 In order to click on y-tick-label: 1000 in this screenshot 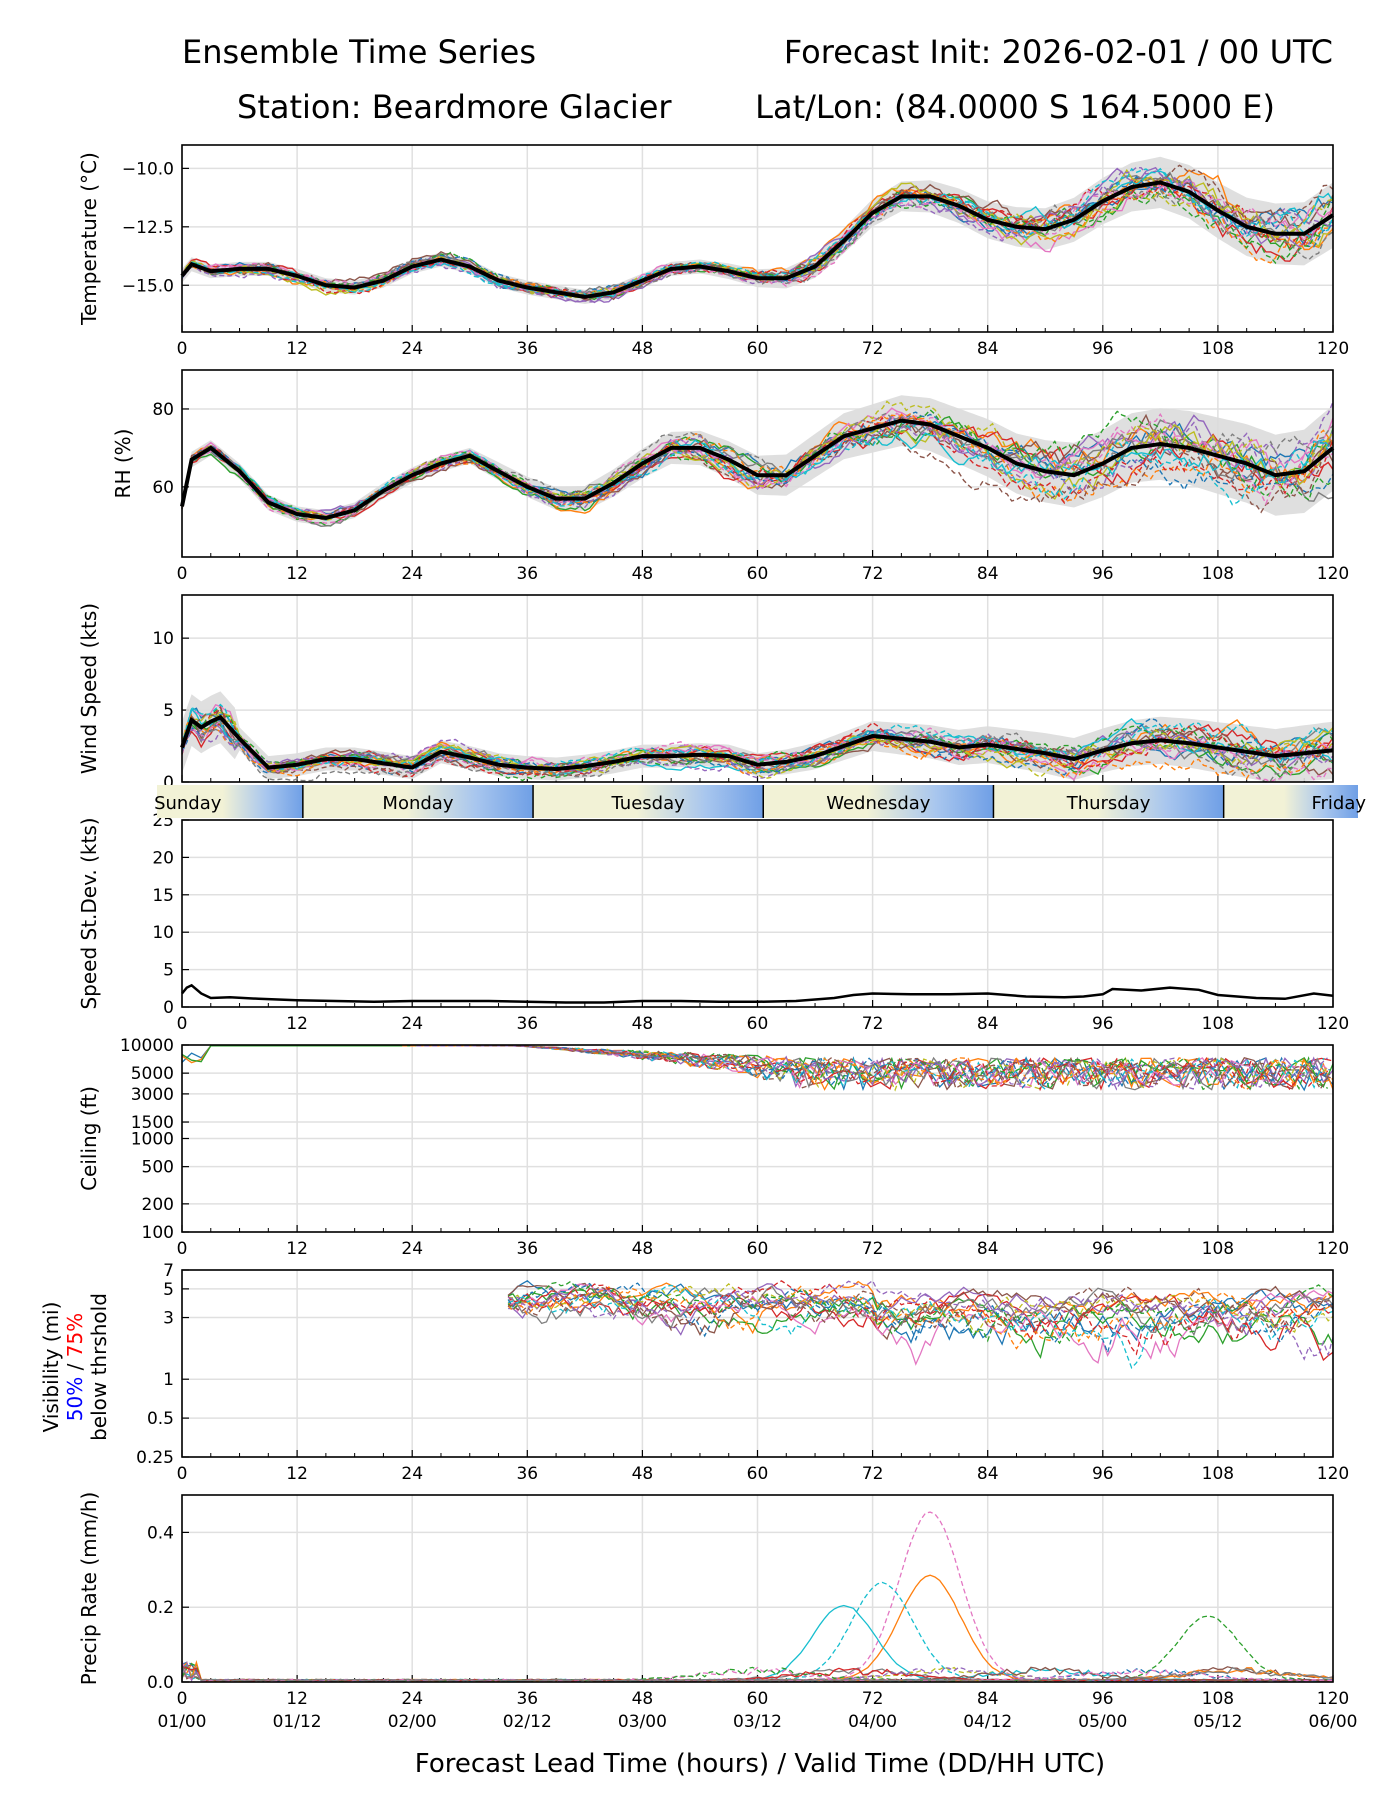, I will do `click(152, 1140)`.